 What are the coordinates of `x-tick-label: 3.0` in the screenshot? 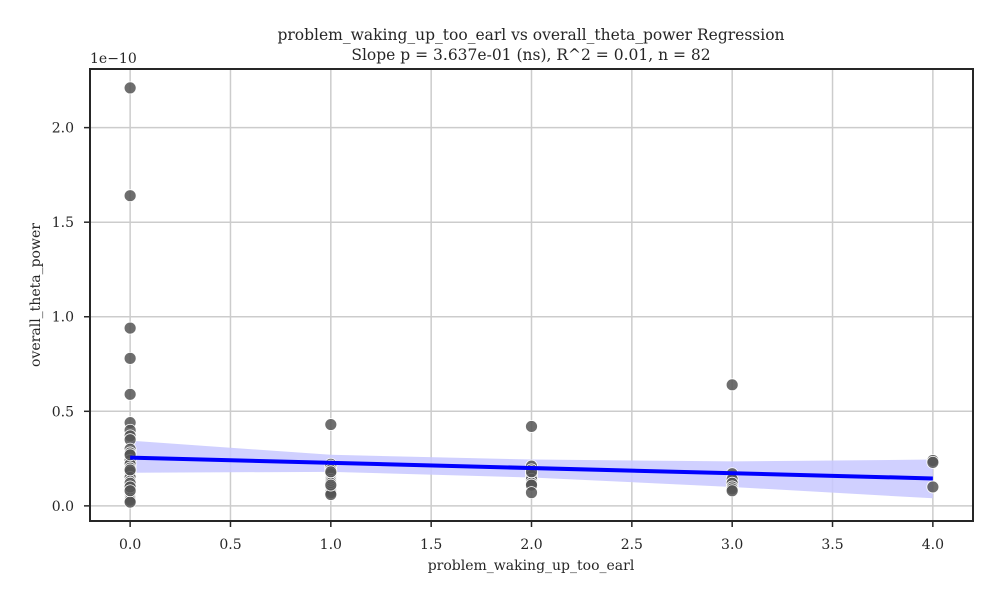 It's located at (732, 545).